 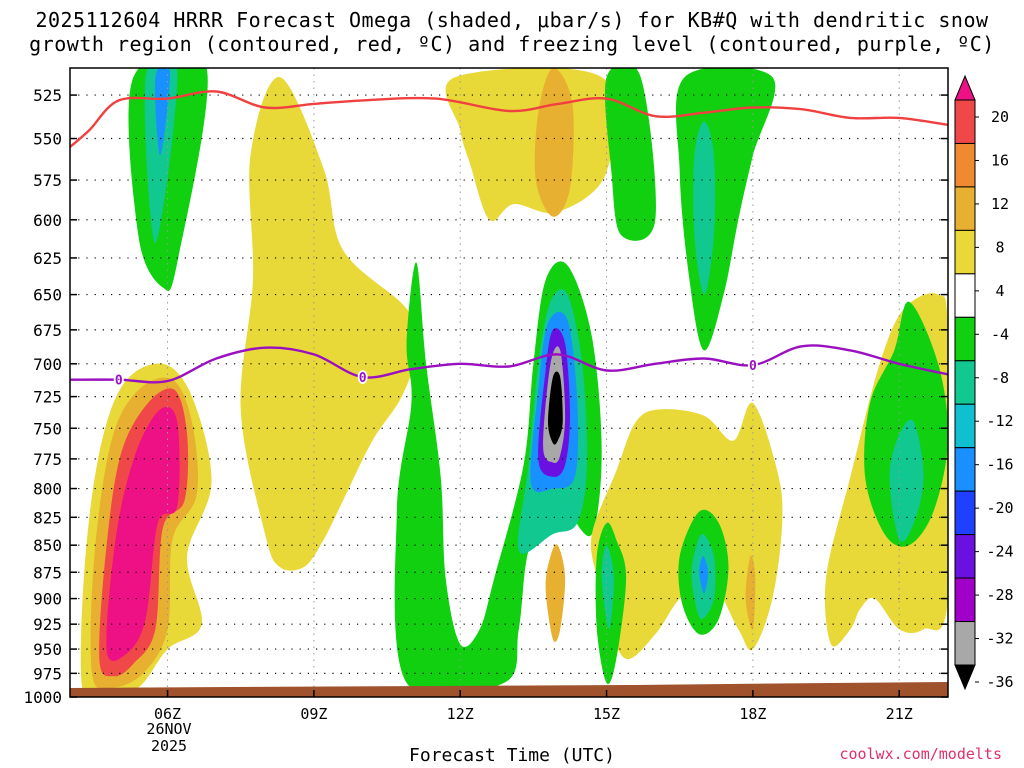 What do you see at coordinates (328, 324) in the screenshot?
I see `shaded-yellow-09z` at bounding box center [328, 324].